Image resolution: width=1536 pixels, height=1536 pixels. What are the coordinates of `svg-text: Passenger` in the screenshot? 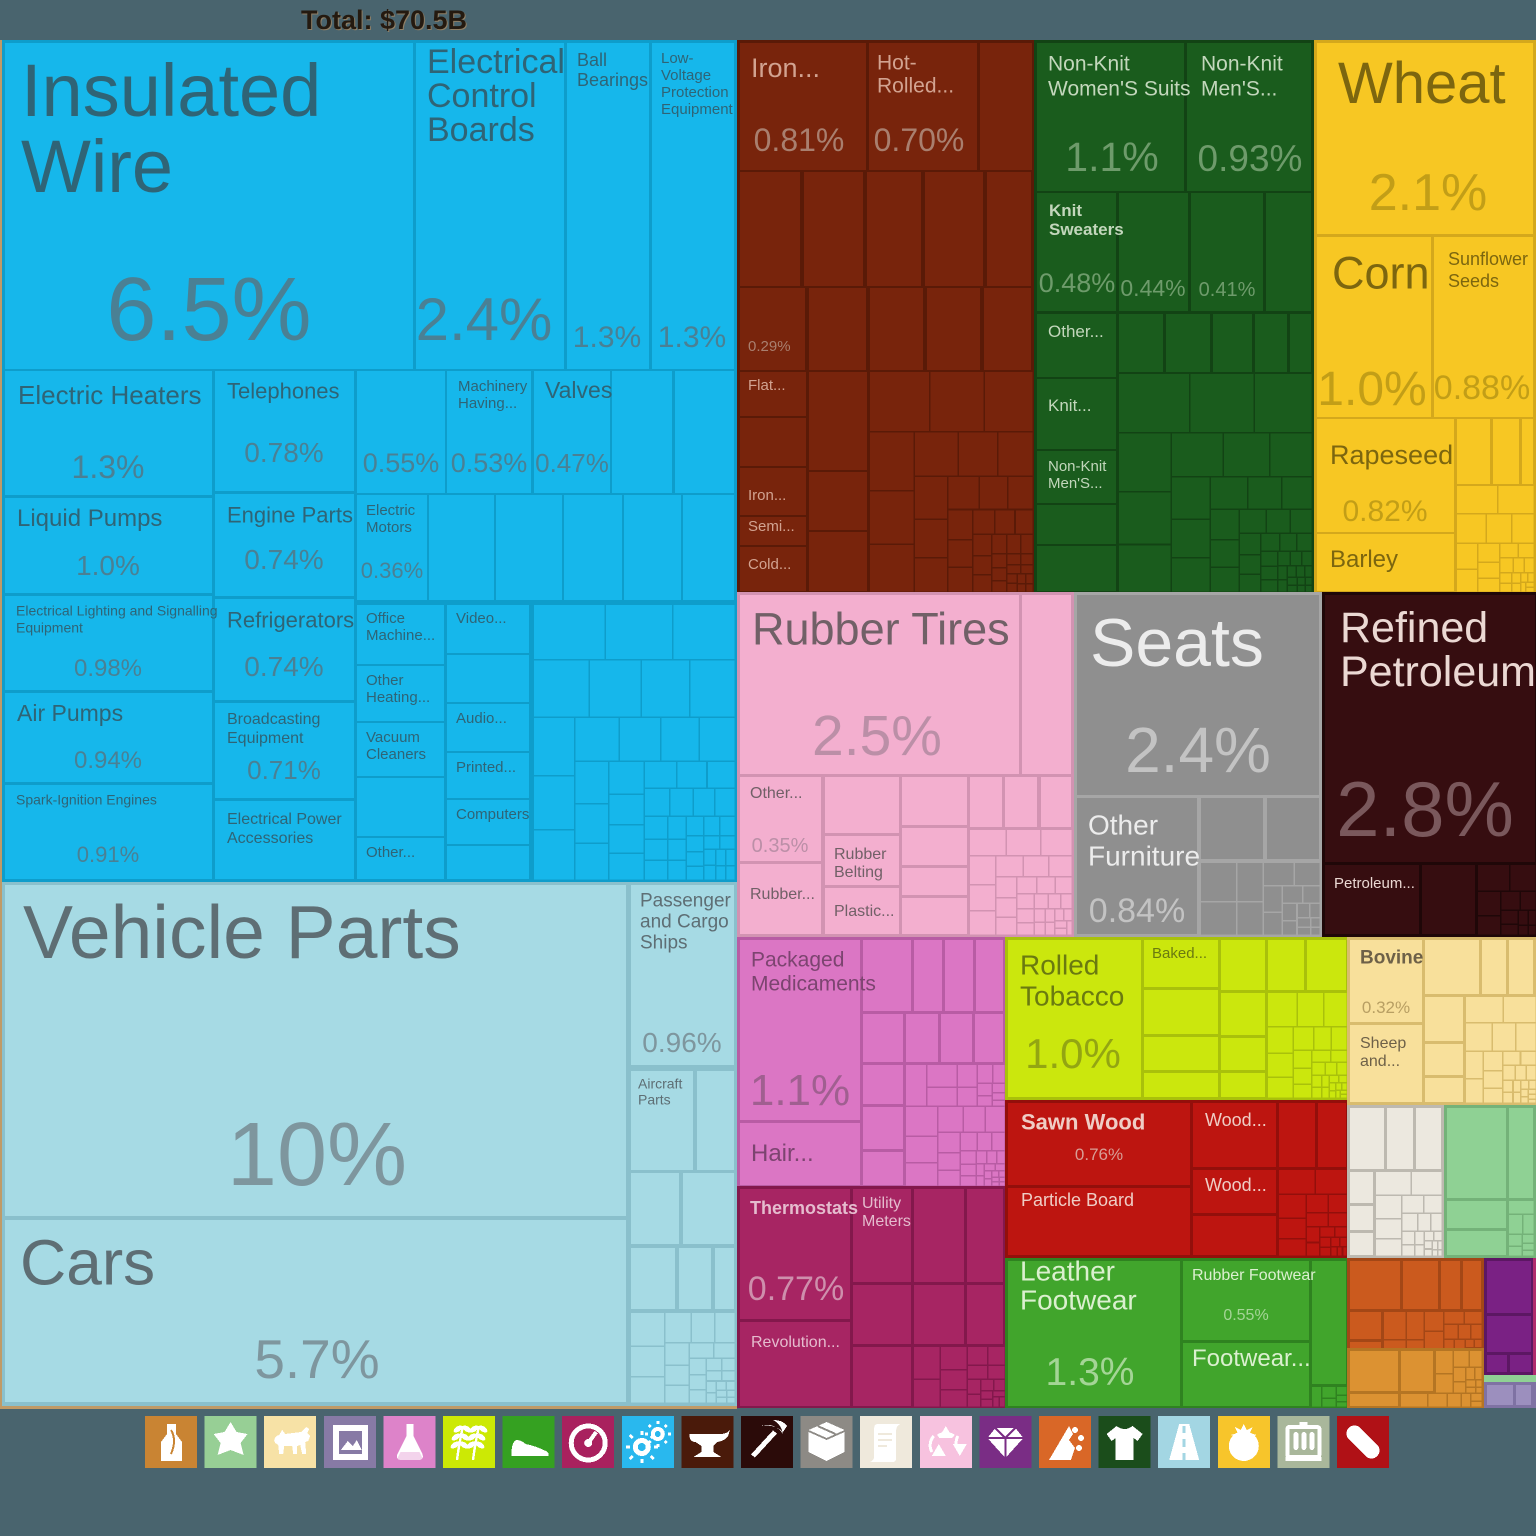 It's located at (686, 901).